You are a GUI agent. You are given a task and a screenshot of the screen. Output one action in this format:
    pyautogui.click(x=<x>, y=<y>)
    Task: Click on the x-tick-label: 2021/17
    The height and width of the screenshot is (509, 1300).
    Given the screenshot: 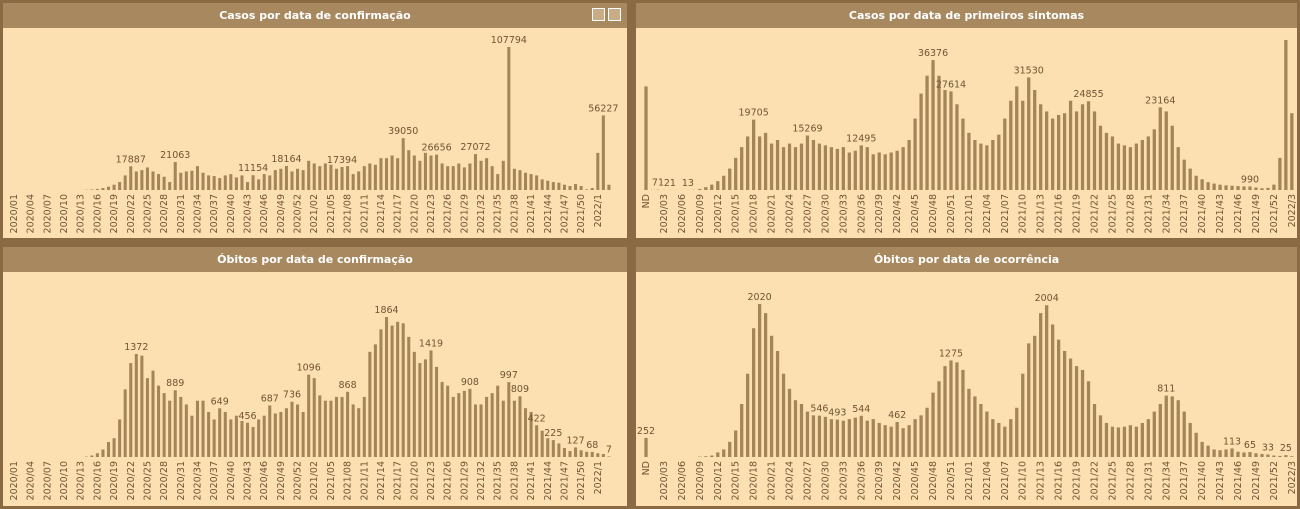 What is the action you would take?
    pyautogui.click(x=398, y=480)
    